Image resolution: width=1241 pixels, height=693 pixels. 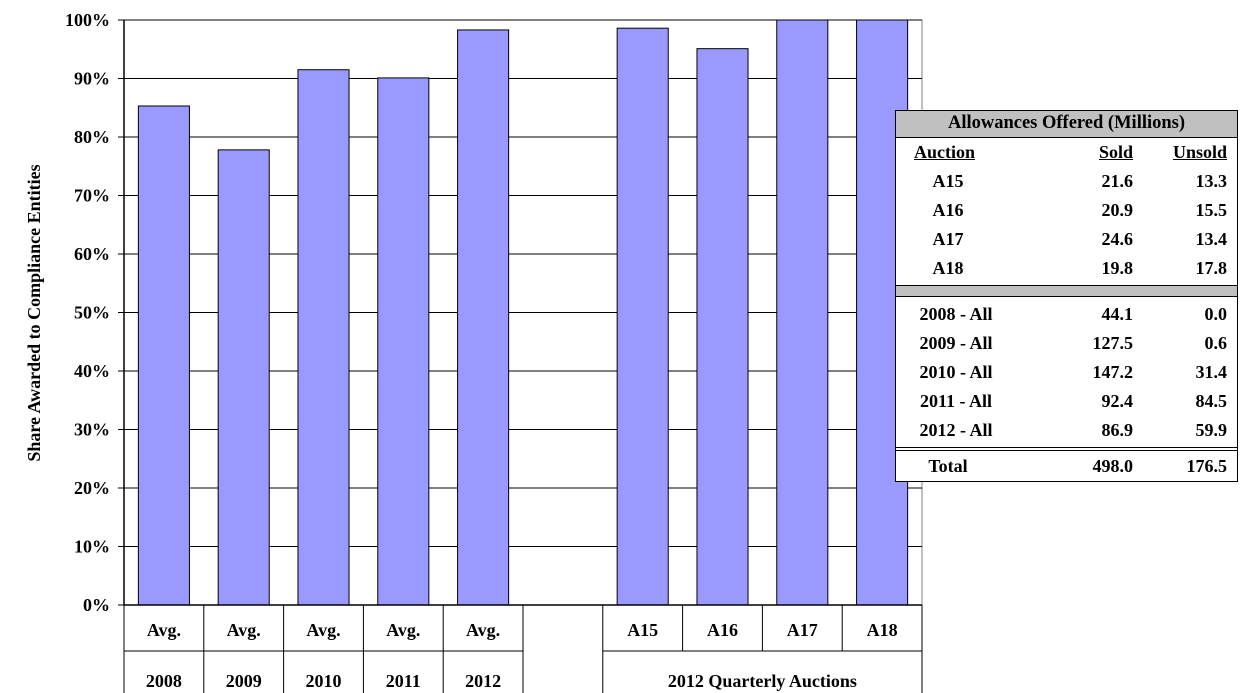 I want to click on auction-sold: 21.6, so click(x=1117, y=181).